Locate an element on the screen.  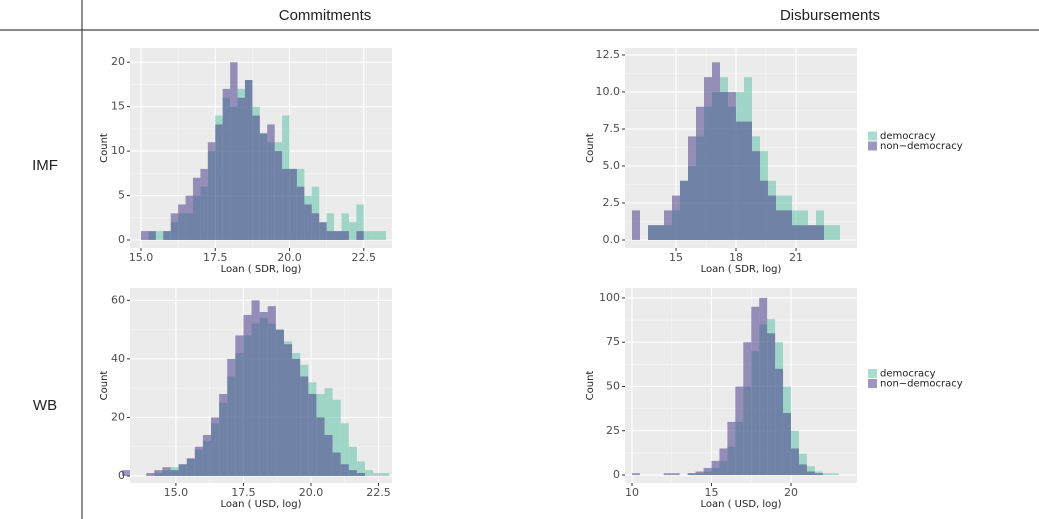
y-tick-label: 10 is located at coordinates (118, 150).